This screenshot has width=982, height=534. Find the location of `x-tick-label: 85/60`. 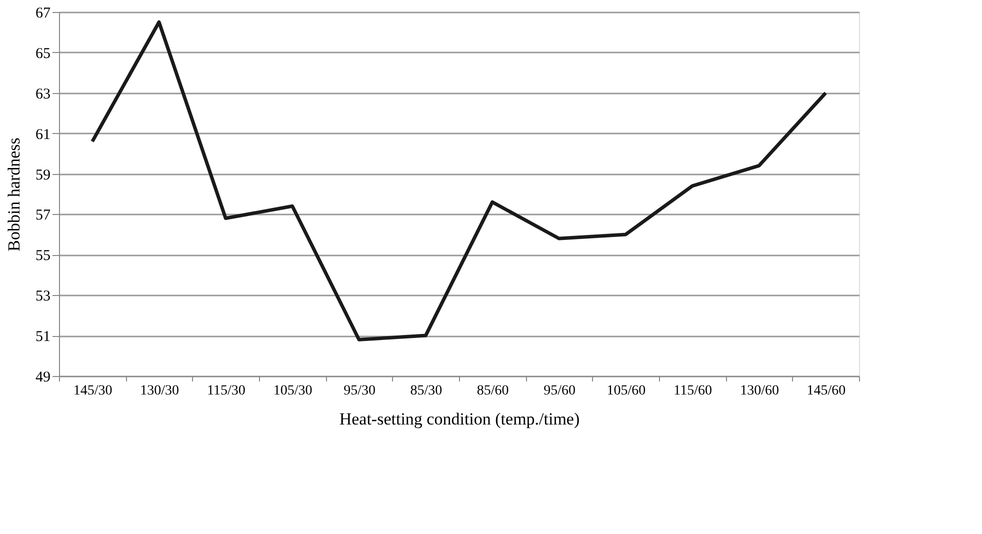

x-tick-label: 85/60 is located at coordinates (492, 391).